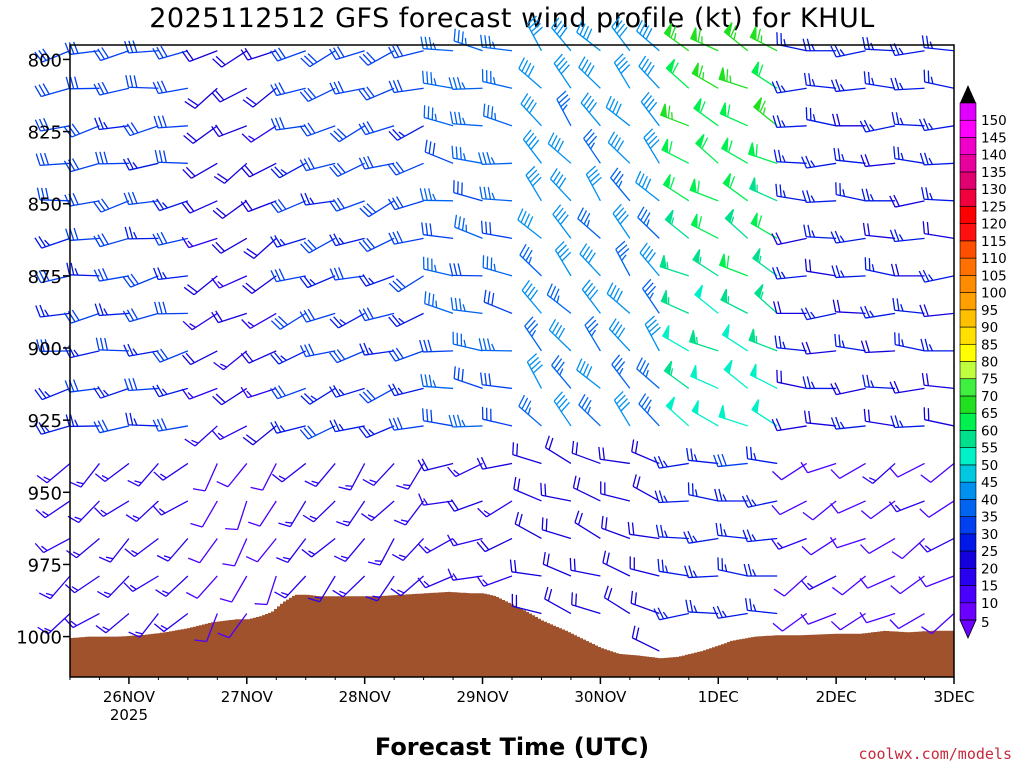 The image size is (1024, 768). What do you see at coordinates (994, 173) in the screenshot?
I see `colorbar-label: 135` at bounding box center [994, 173].